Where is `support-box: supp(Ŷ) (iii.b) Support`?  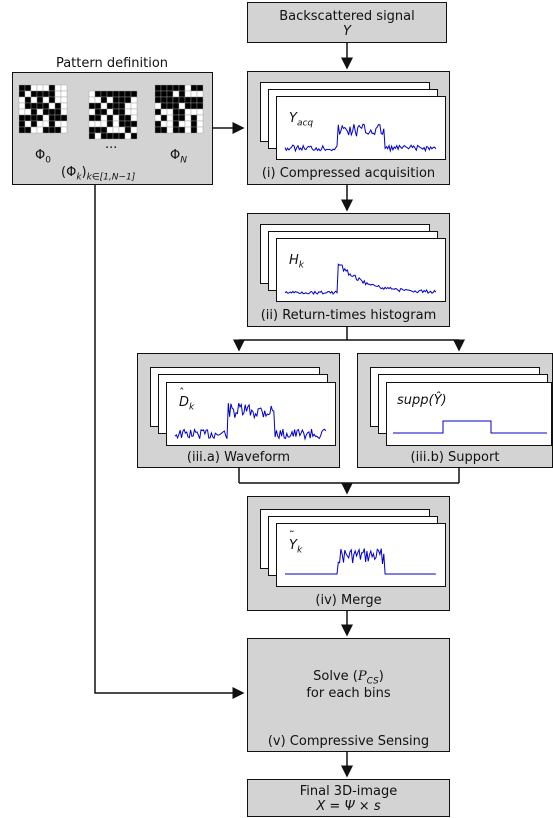
support-box: supp(Ŷ) (iii.b) Support is located at coordinates (455, 410).